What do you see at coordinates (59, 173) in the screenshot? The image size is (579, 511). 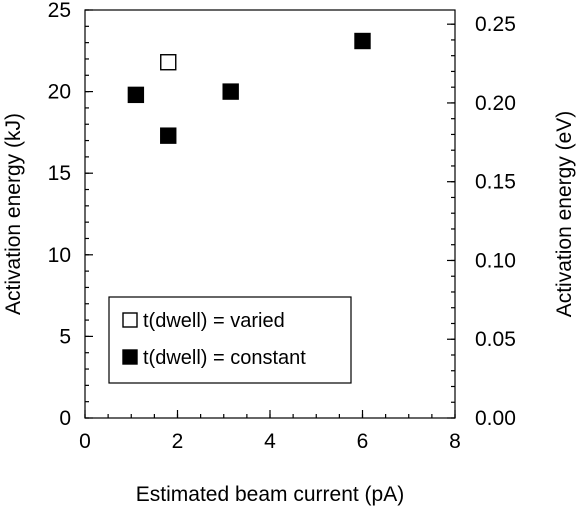 I see `y-tick-label: 15` at bounding box center [59, 173].